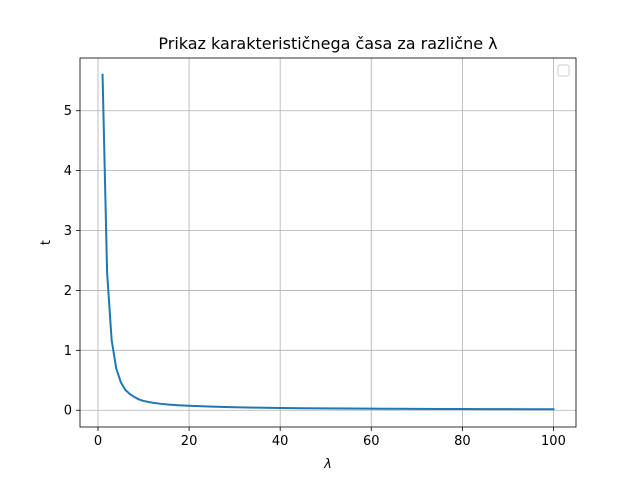  I want to click on x-axis-label: λ, so click(327, 464).